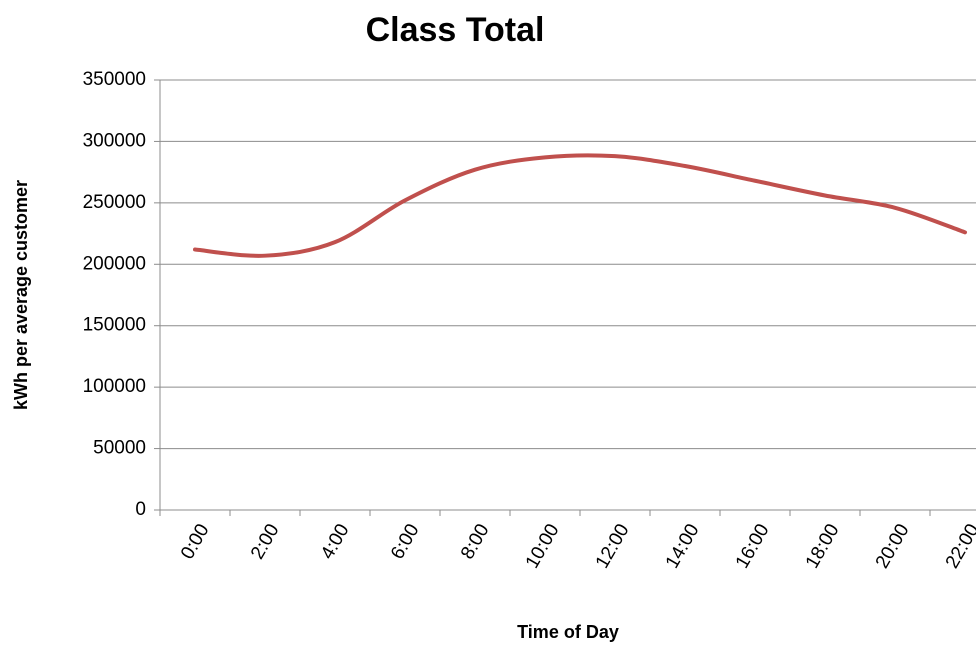 This screenshot has width=976, height=648. Describe the element at coordinates (753, 547) in the screenshot. I see `x-tick-label: 16:00` at that location.